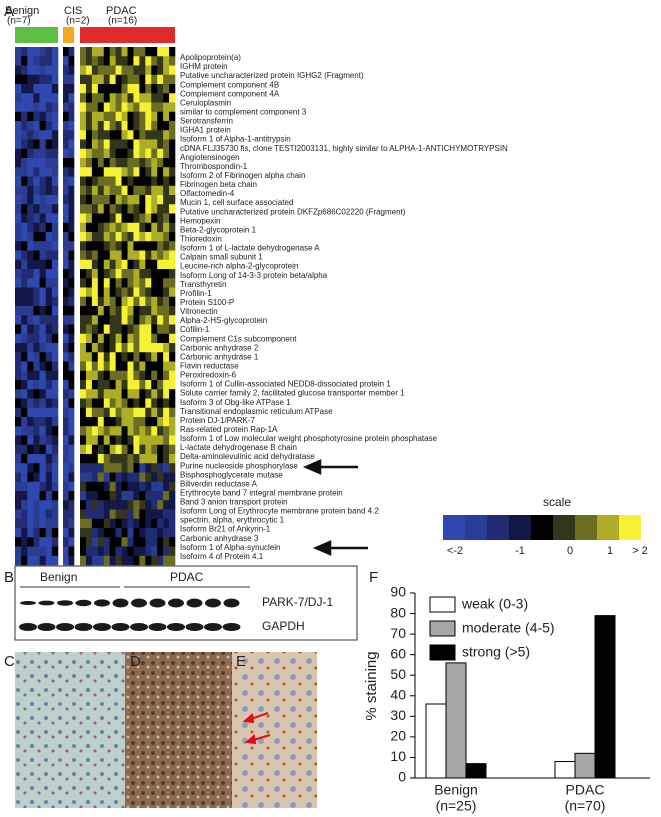  What do you see at coordinates (239, 266) in the screenshot?
I see `protein-label: Leucine-rich alpha-2-glycoprotein` at bounding box center [239, 266].